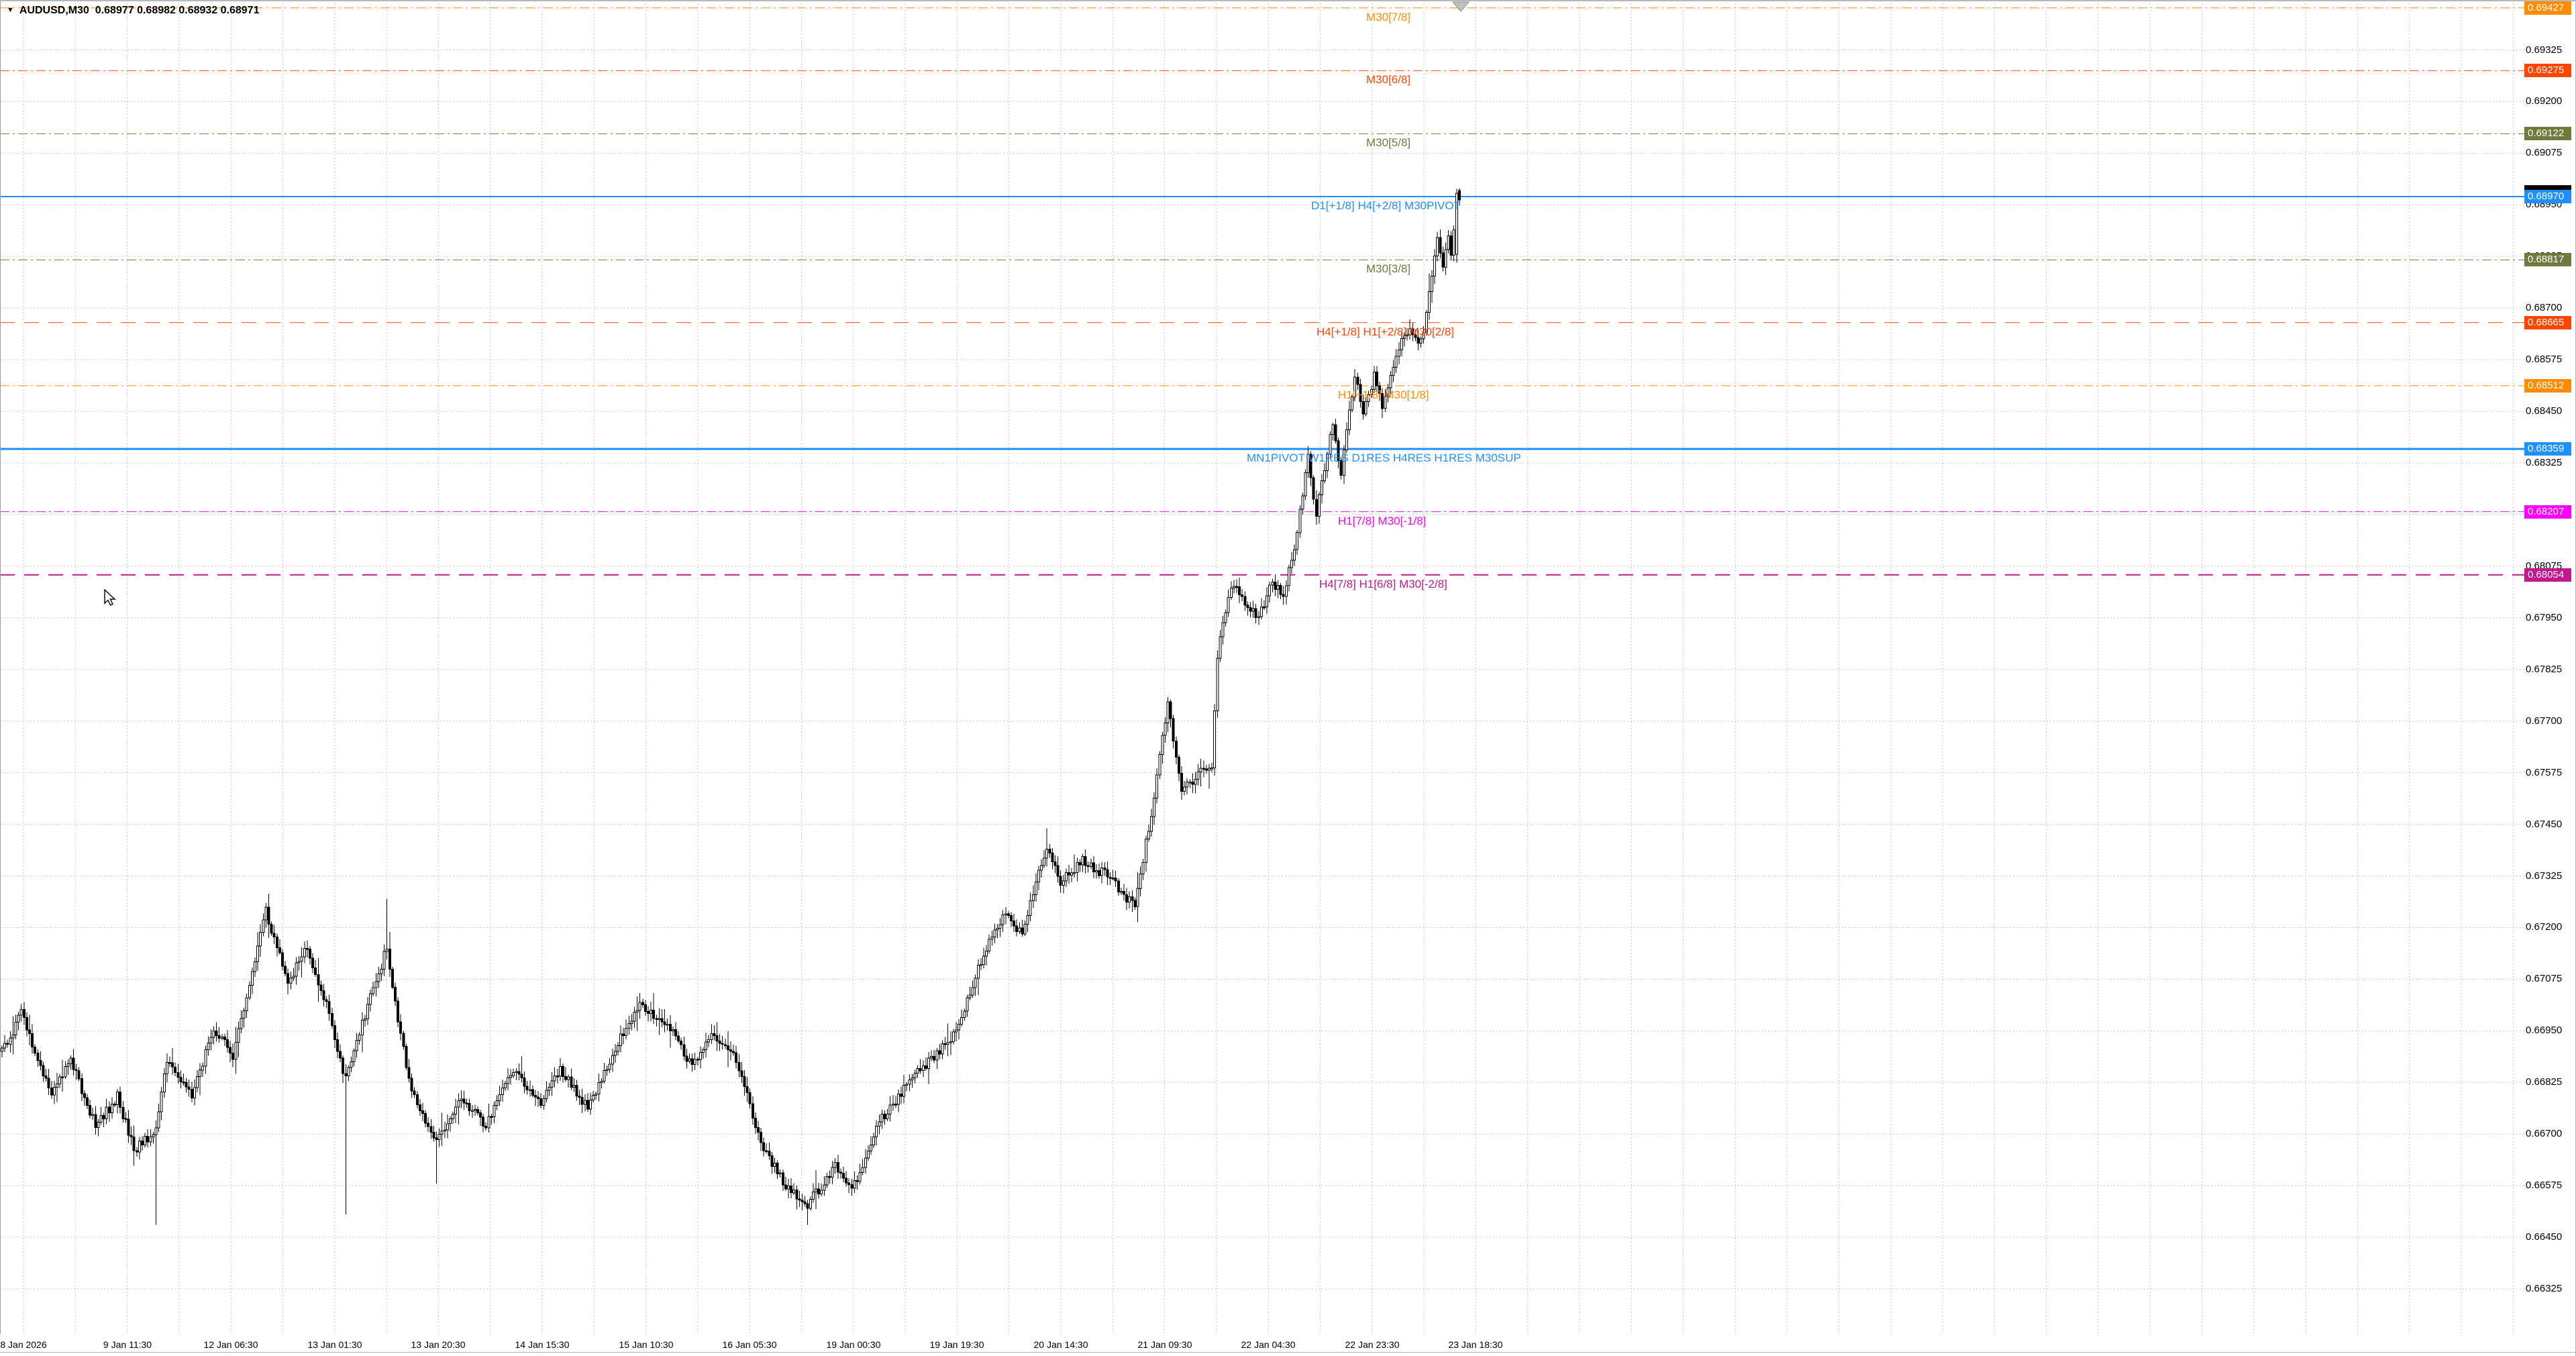 The height and width of the screenshot is (1356, 2576). Describe the element at coordinates (110, 597) in the screenshot. I see `mouse-cursor-icon` at that location.